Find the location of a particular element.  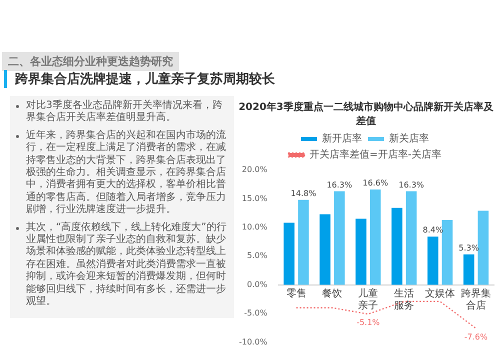

x-tick-label: 零售 is located at coordinates (296, 293).